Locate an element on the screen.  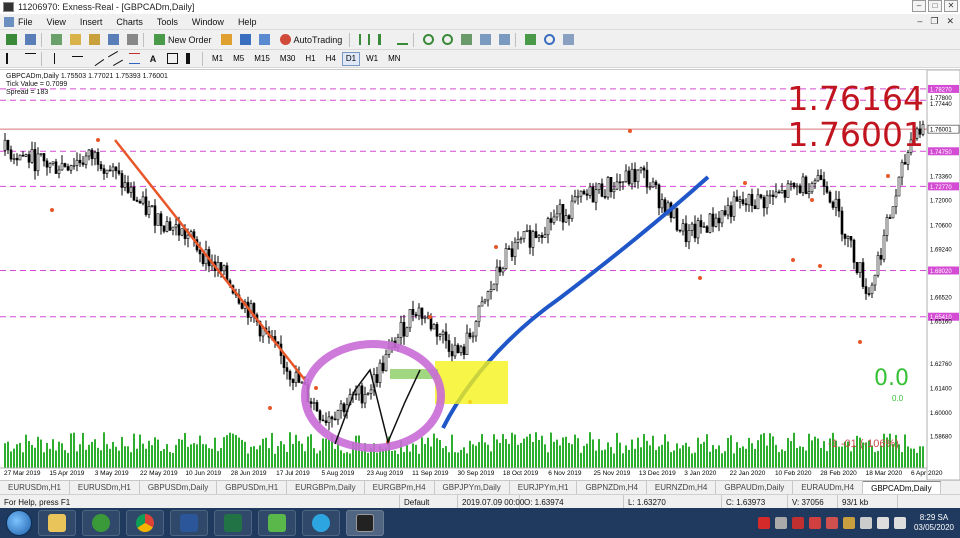
menu-view: View is located at coordinates (56, 21).